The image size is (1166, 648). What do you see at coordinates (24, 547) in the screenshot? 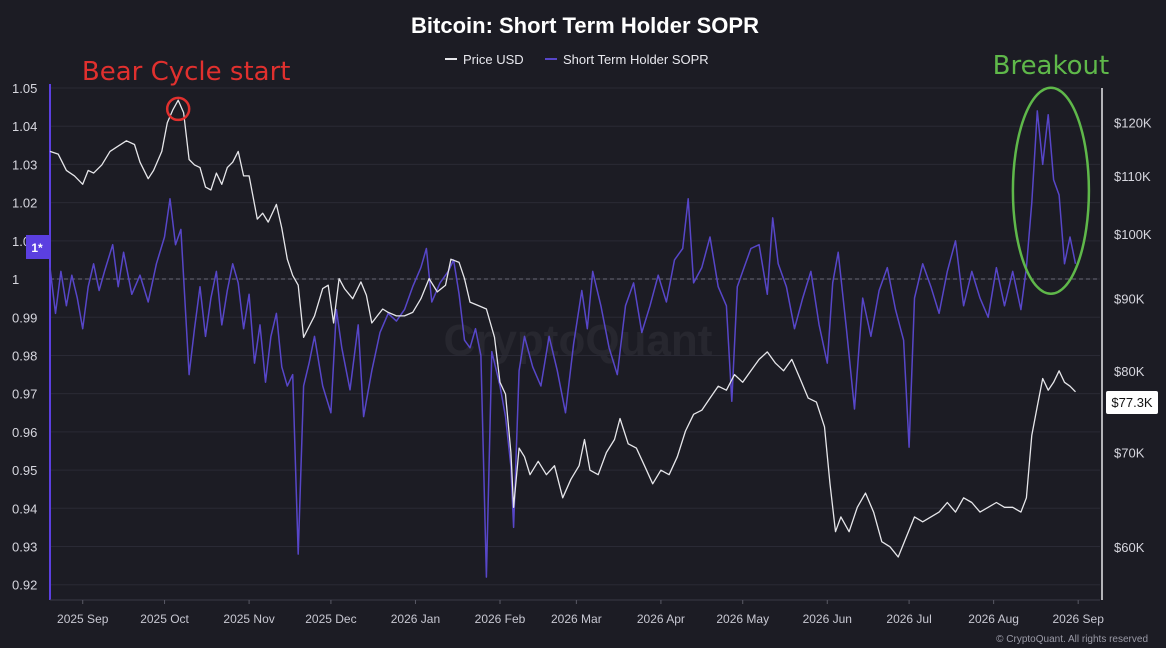
I see `left-tick-label: 0.93` at bounding box center [24, 547].